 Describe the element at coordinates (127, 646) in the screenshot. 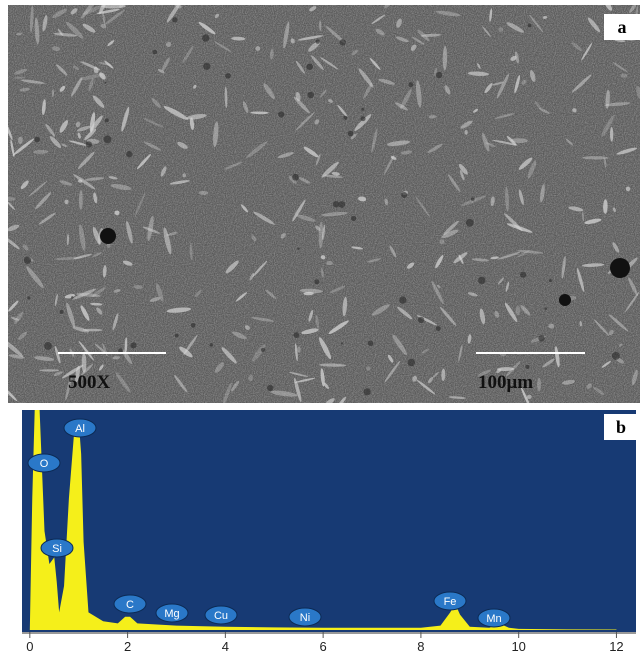

I see `x-tick-label: 2` at that location.